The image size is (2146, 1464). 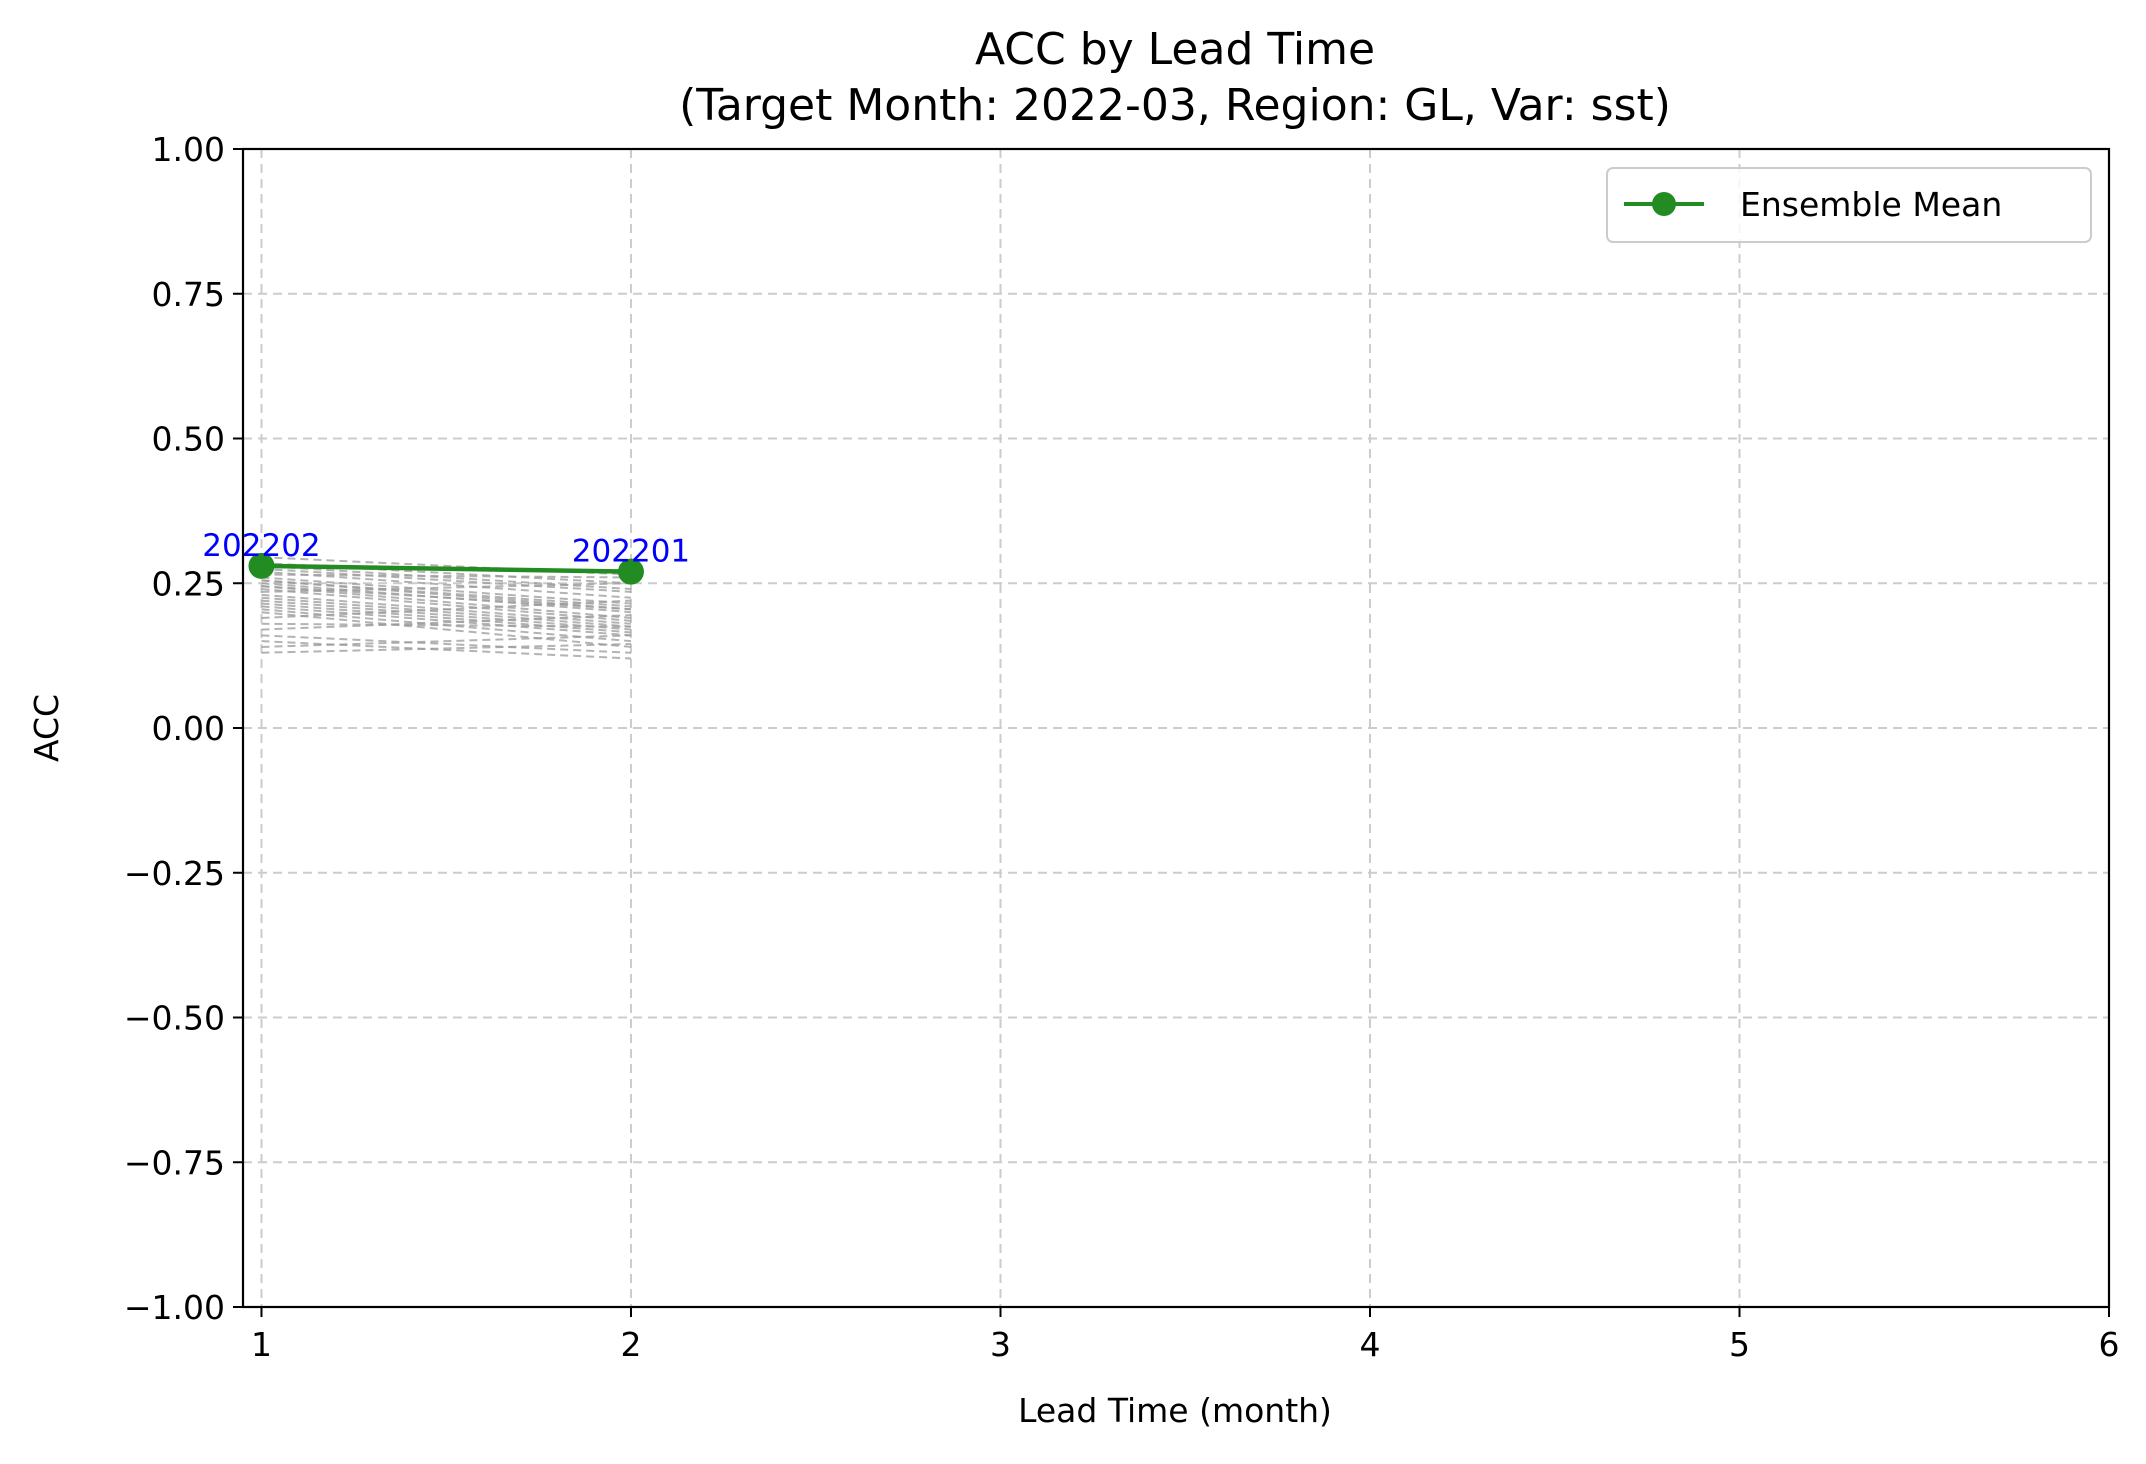 What do you see at coordinates (174, 873) in the screenshot?
I see `y-tick-label: −0.25` at bounding box center [174, 873].